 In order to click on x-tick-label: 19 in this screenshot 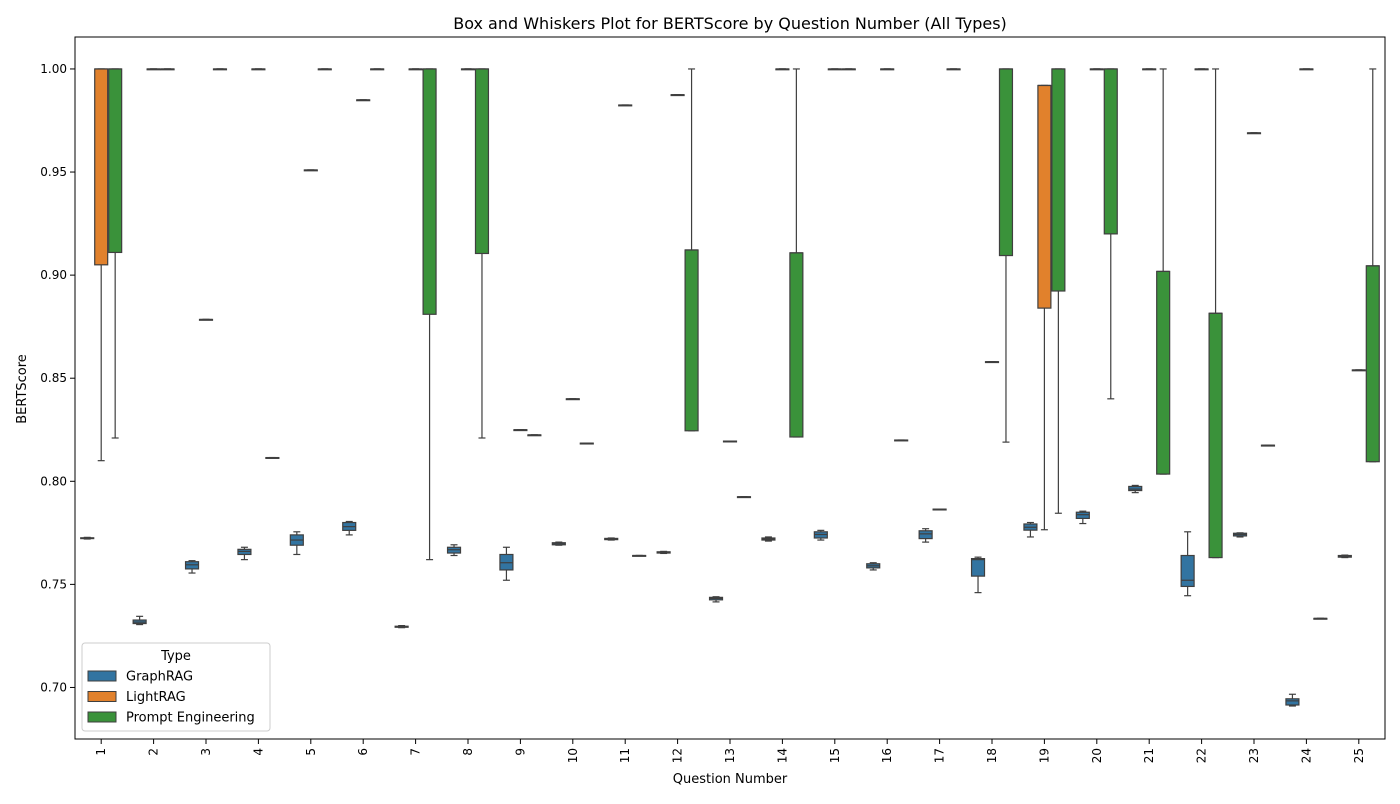, I will do `click(1044, 755)`.